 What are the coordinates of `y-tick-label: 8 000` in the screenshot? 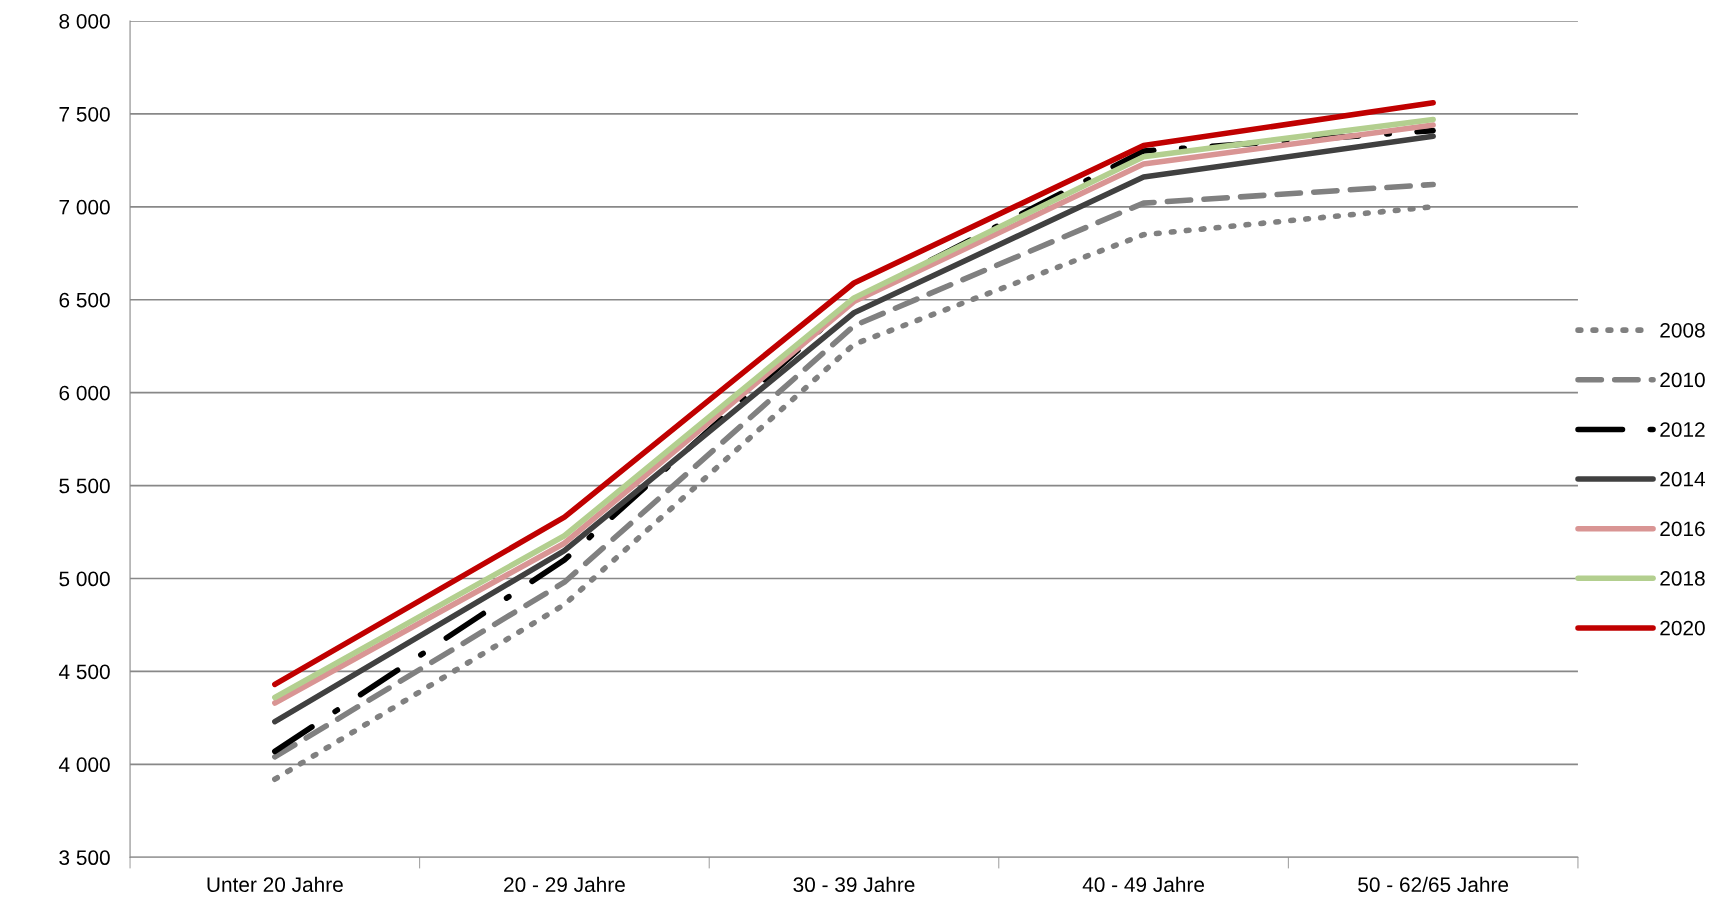 It's located at (84, 21).